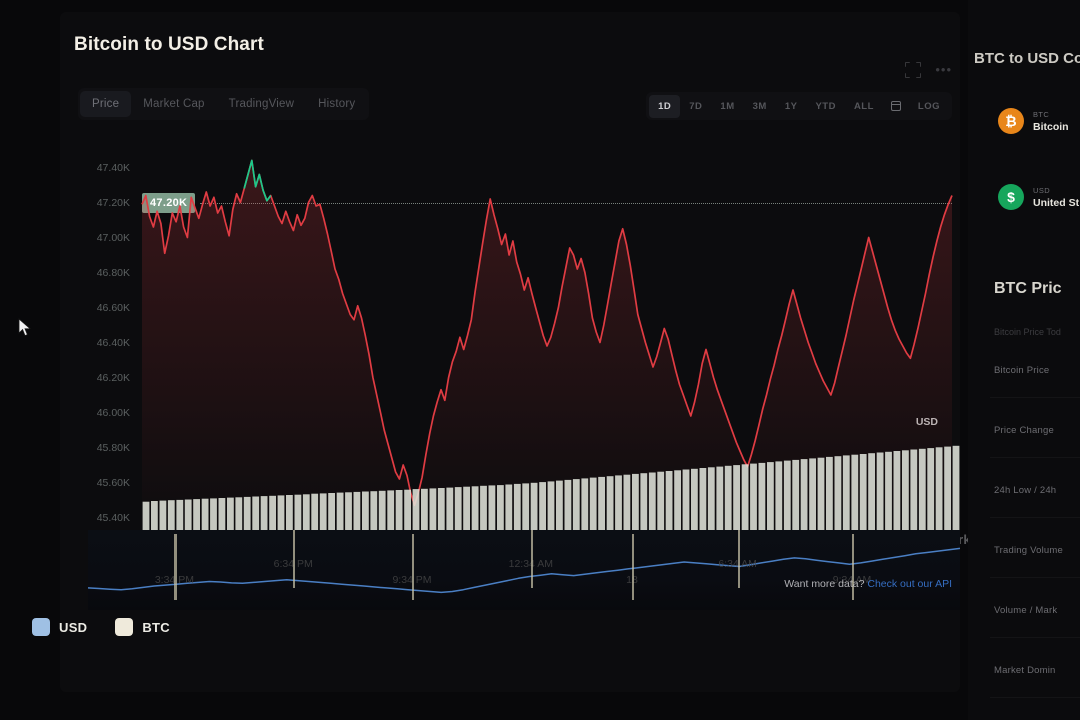  I want to click on coin-row-btc: ₿ BTC Bitcoin, so click(1033, 121).